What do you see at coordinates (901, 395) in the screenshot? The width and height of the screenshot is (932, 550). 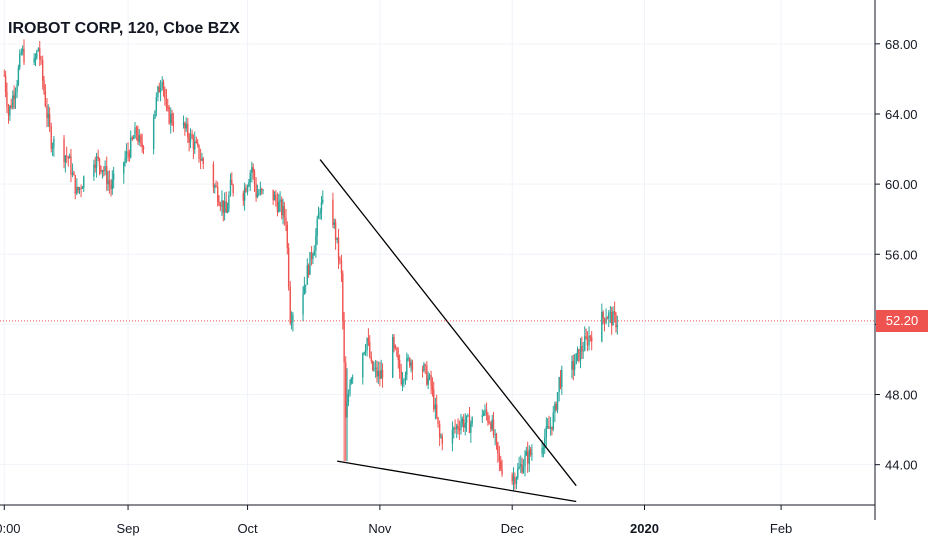 I see `y-tick-label: 48.00` at bounding box center [901, 395].